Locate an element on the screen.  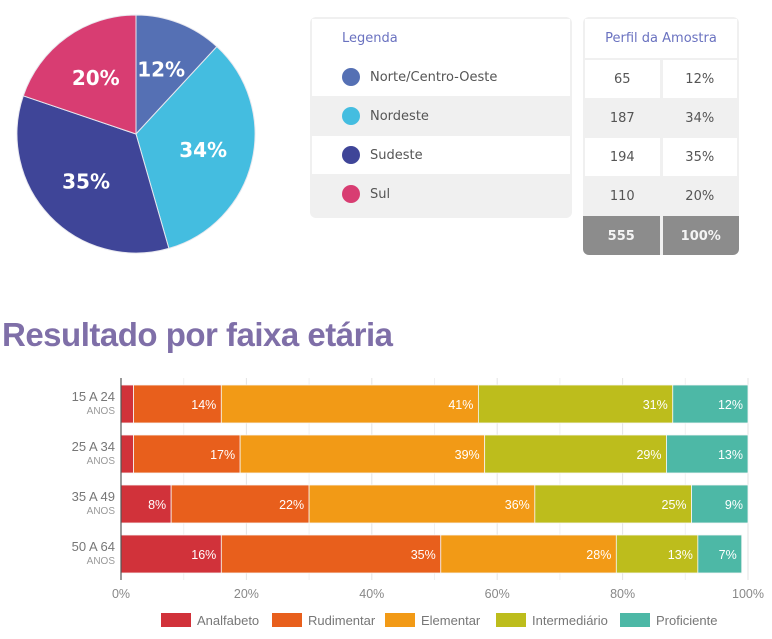
perfil-count: 65 is located at coordinates (622, 79).